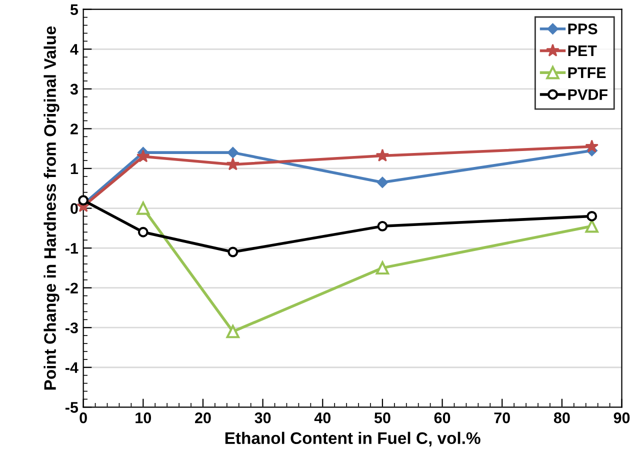  Describe the element at coordinates (52, 208) in the screenshot. I see `y-axis-title: Point Change in Hardness from Original Value` at that location.